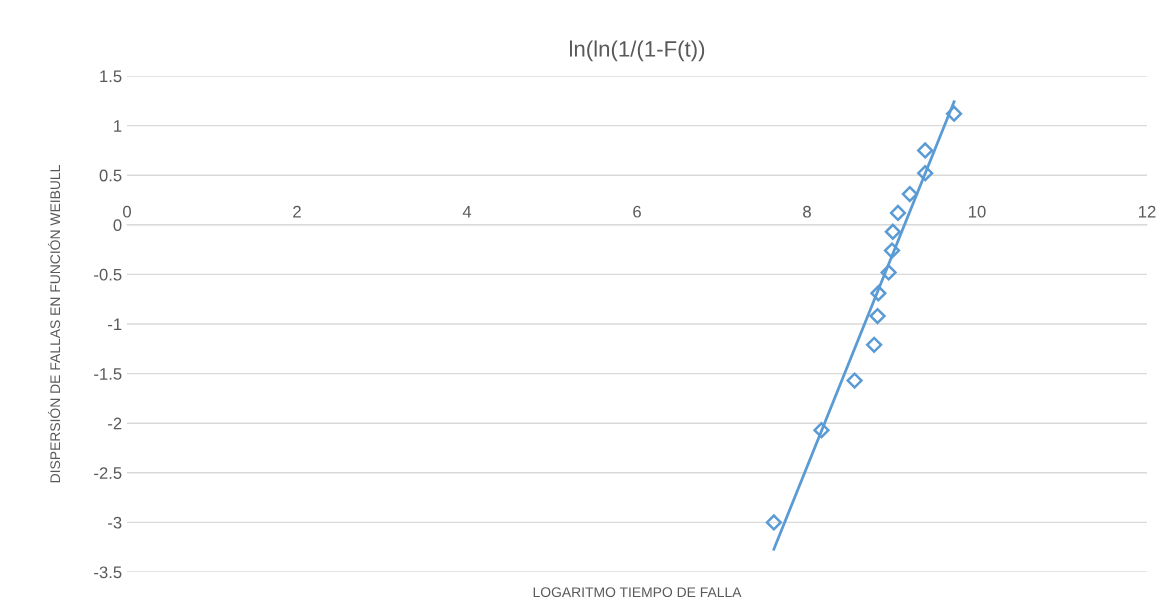  I want to click on y-axis-title: DISPERSIÓN DE FALLAS EN FUNCIÓN WEIBULL, so click(54, 324).